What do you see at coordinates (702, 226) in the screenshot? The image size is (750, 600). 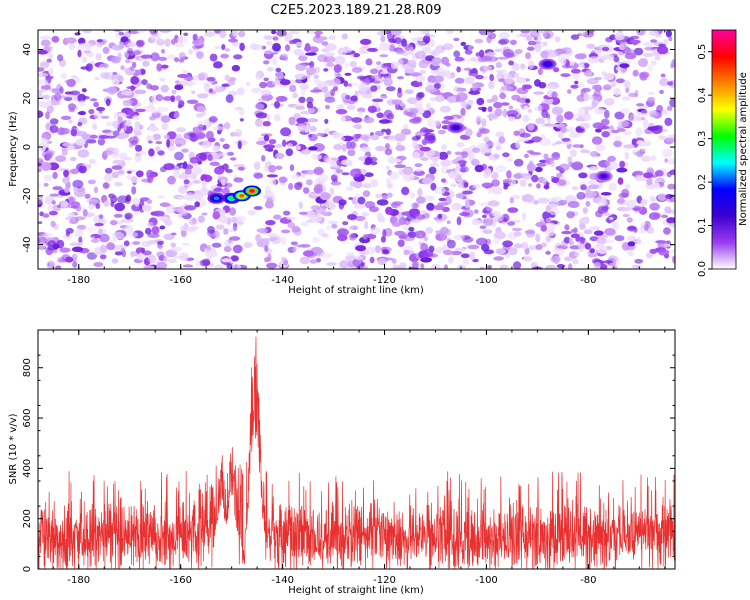 I see `colorbar-tick-label: 0.1` at bounding box center [702, 226].